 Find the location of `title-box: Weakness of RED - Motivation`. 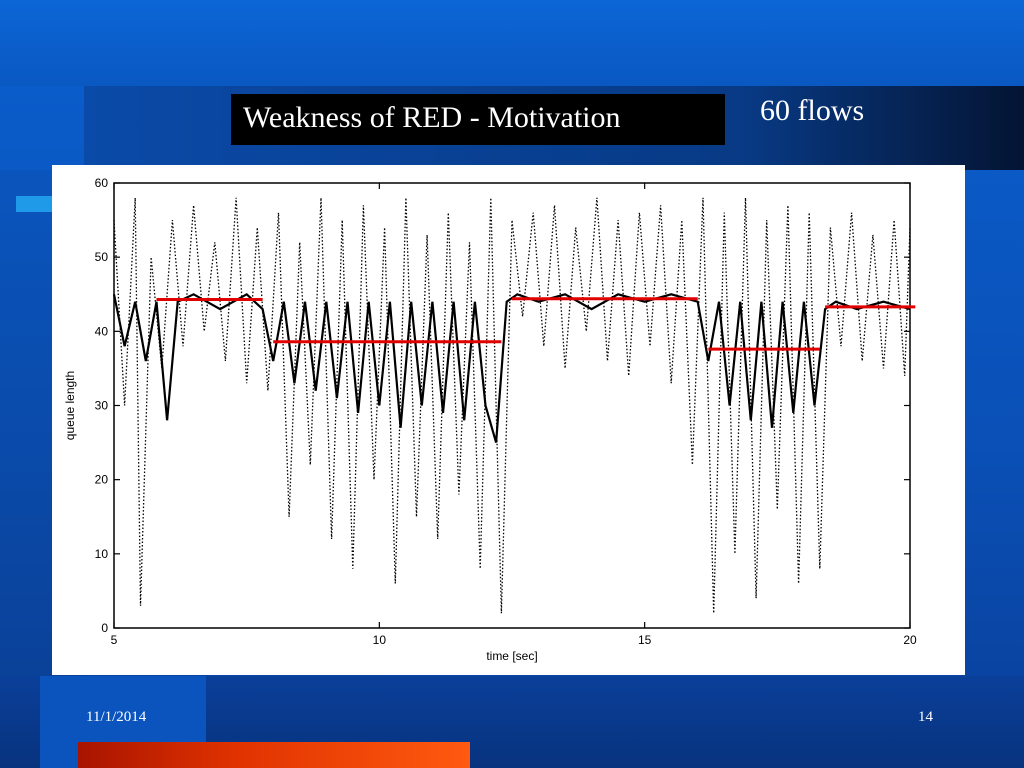

title-box: Weakness of RED - Motivation is located at coordinates (478, 119).